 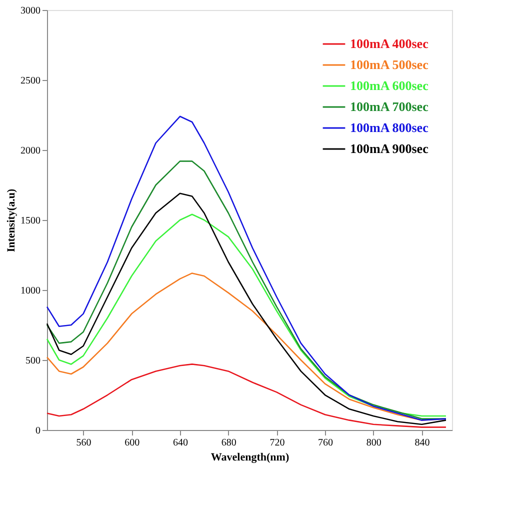 What do you see at coordinates (132, 443) in the screenshot?
I see `x-tick-label: 600` at bounding box center [132, 443].